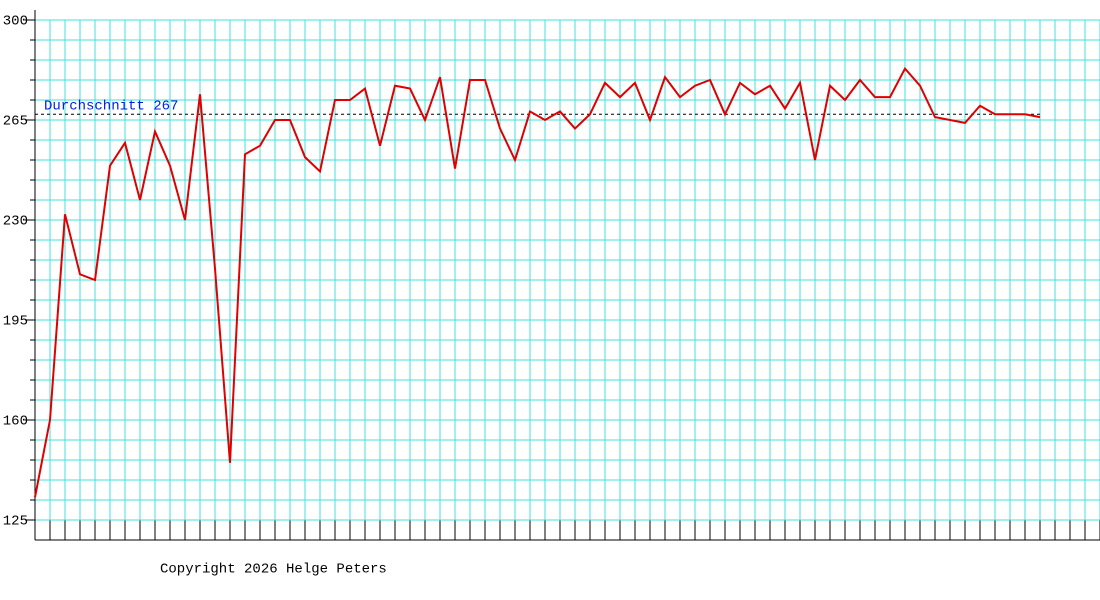 This screenshot has height=600, width=1100. What do you see at coordinates (273, 570) in the screenshot?
I see `footer: Copyright 2026 Helge Peters` at bounding box center [273, 570].